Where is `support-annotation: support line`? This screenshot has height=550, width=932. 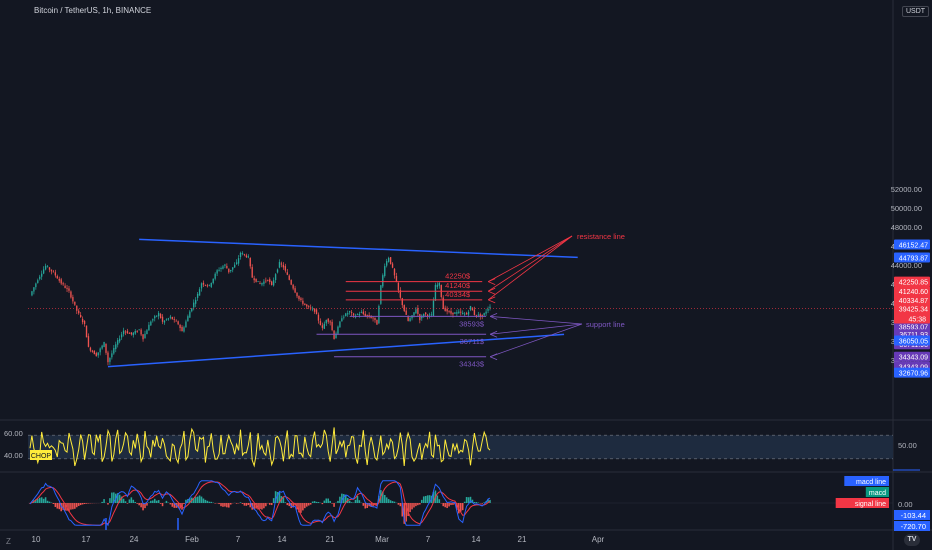
support-annotation: support line is located at coordinates (605, 324).